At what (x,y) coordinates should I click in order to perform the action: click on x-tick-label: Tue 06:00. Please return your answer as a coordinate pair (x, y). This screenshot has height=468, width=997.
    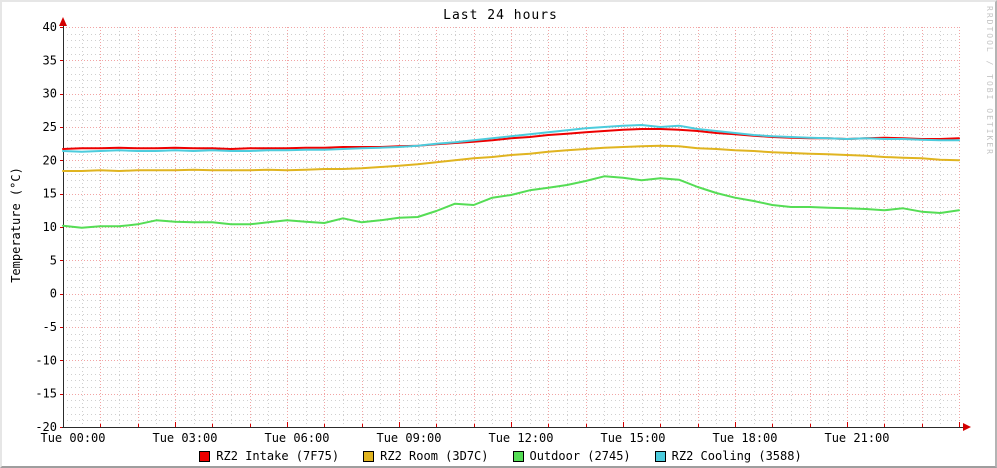
    Looking at the image, I should click on (296, 438).